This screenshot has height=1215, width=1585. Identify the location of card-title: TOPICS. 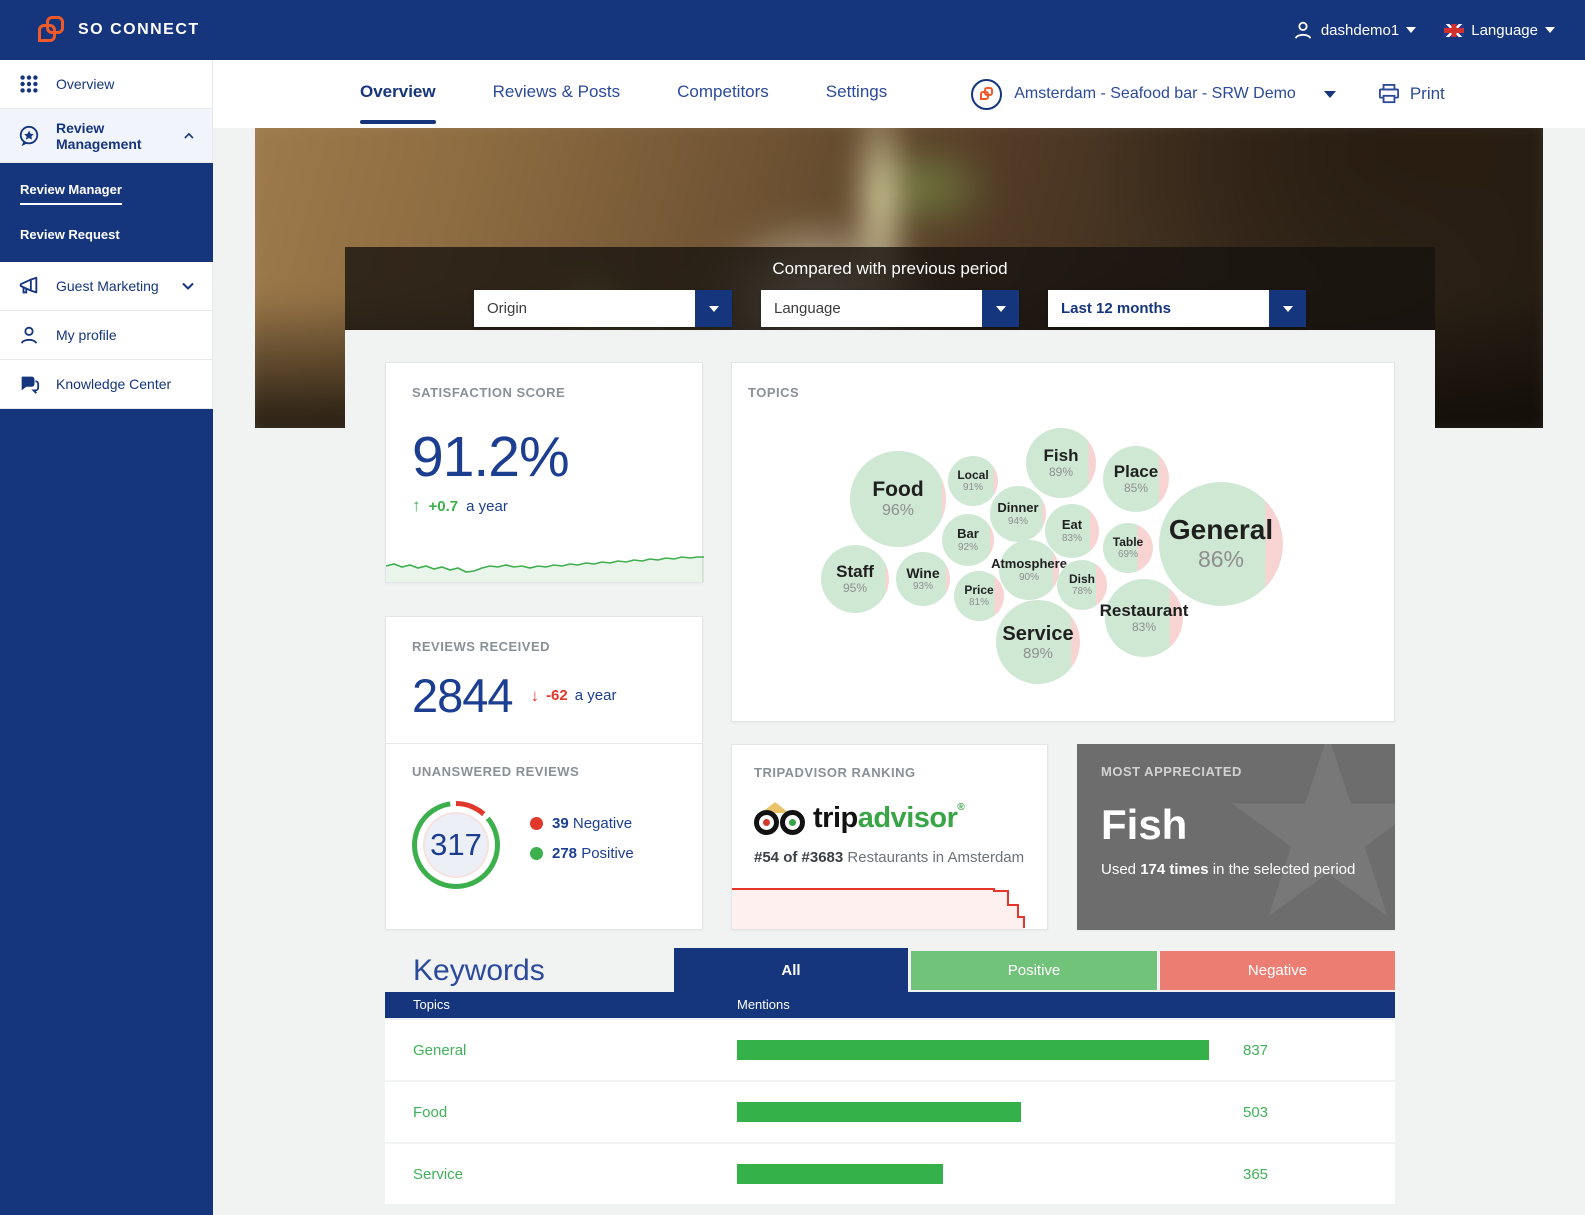
(774, 392).